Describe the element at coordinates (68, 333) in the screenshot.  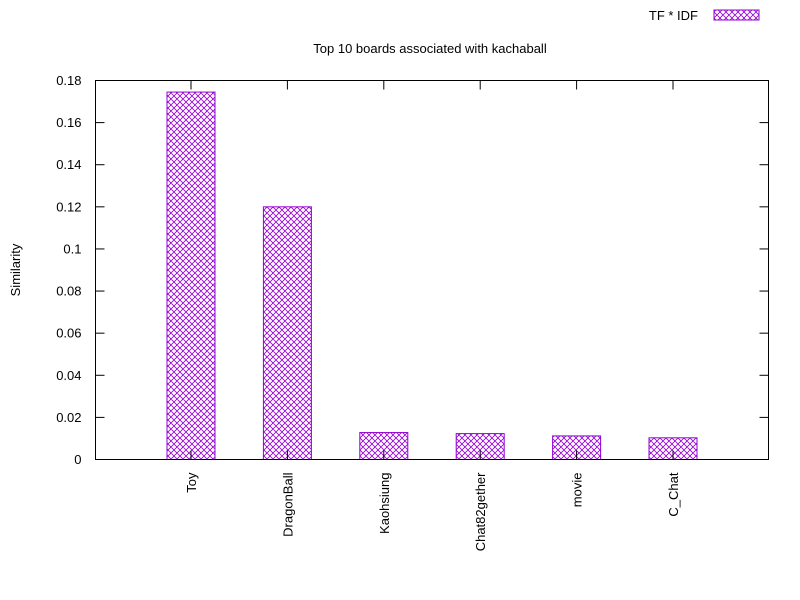
I see `y-tick-label: 0.06` at that location.